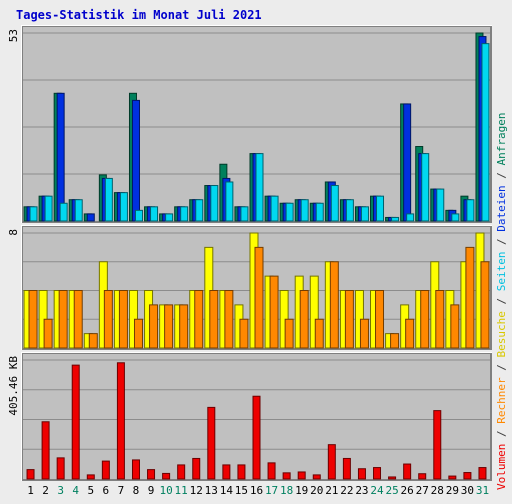 This screenshot has width=512, height=504. Describe the element at coordinates (391, 490) in the screenshot. I see `x-tick-label-day-25: 25` at that location.